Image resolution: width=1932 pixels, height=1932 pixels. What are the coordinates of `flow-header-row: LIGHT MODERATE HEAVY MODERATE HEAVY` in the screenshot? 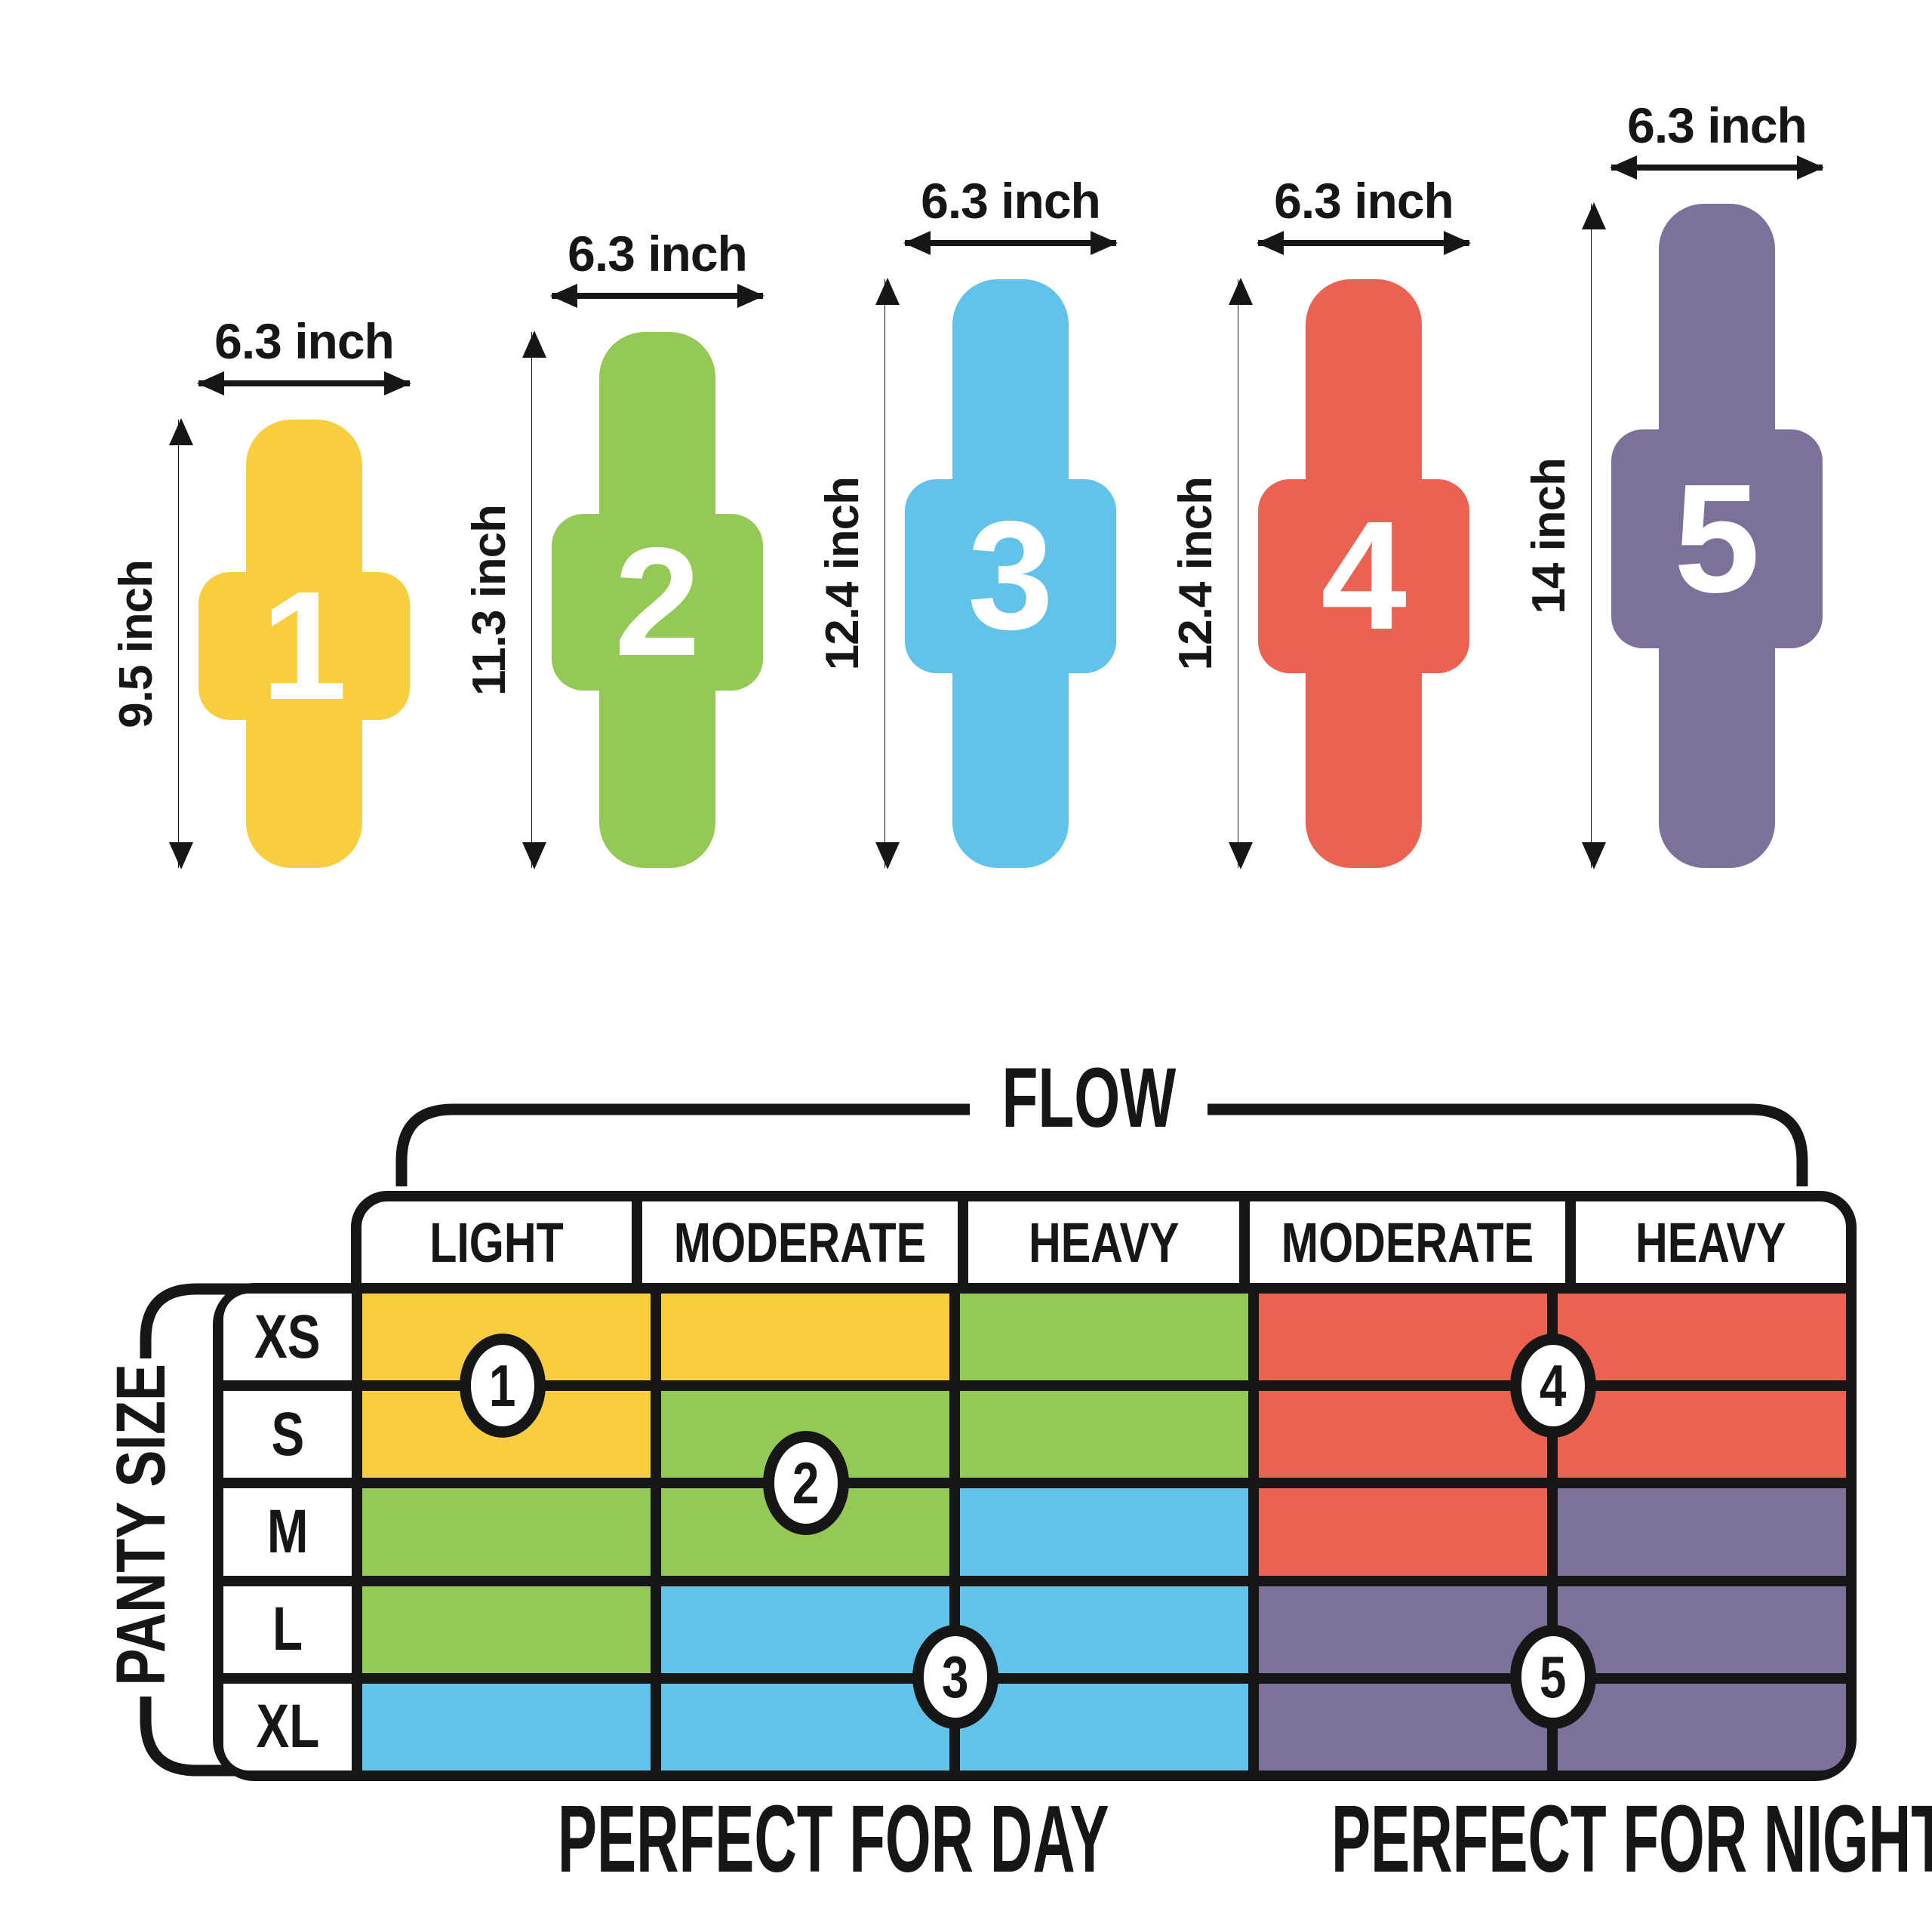 It's located at (1104, 1237).